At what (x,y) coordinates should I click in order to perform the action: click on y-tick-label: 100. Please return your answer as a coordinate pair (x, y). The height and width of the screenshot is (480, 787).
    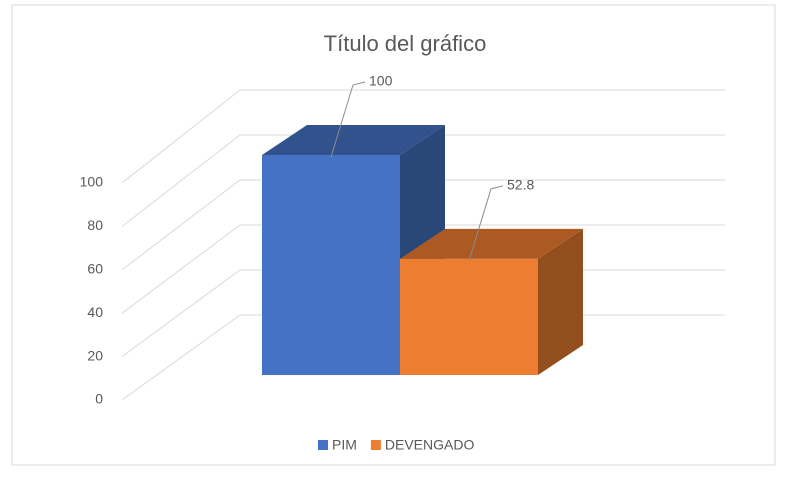
    Looking at the image, I should click on (92, 182).